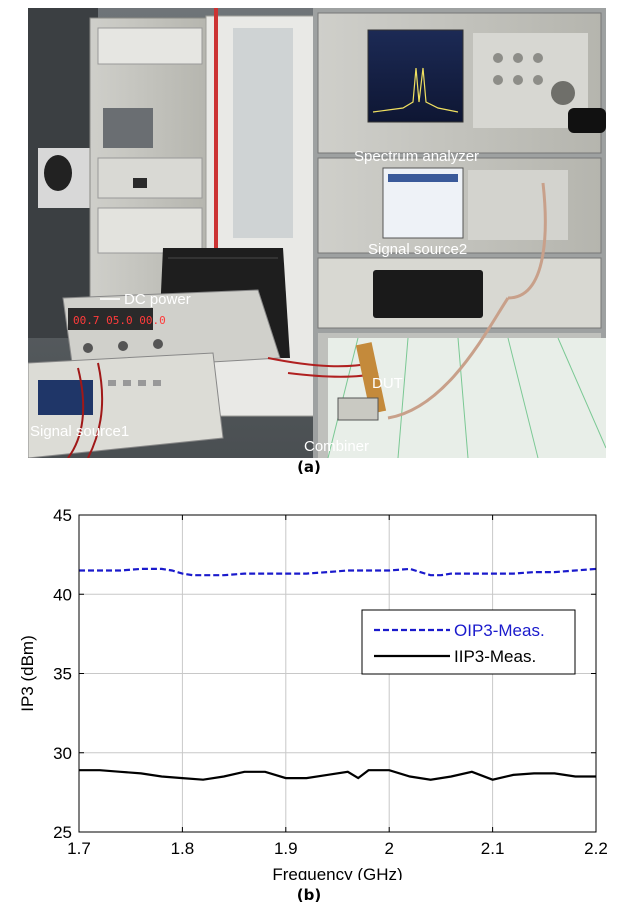  What do you see at coordinates (495, 656) in the screenshot?
I see `legend-label: IIP3-Meas.` at bounding box center [495, 656].